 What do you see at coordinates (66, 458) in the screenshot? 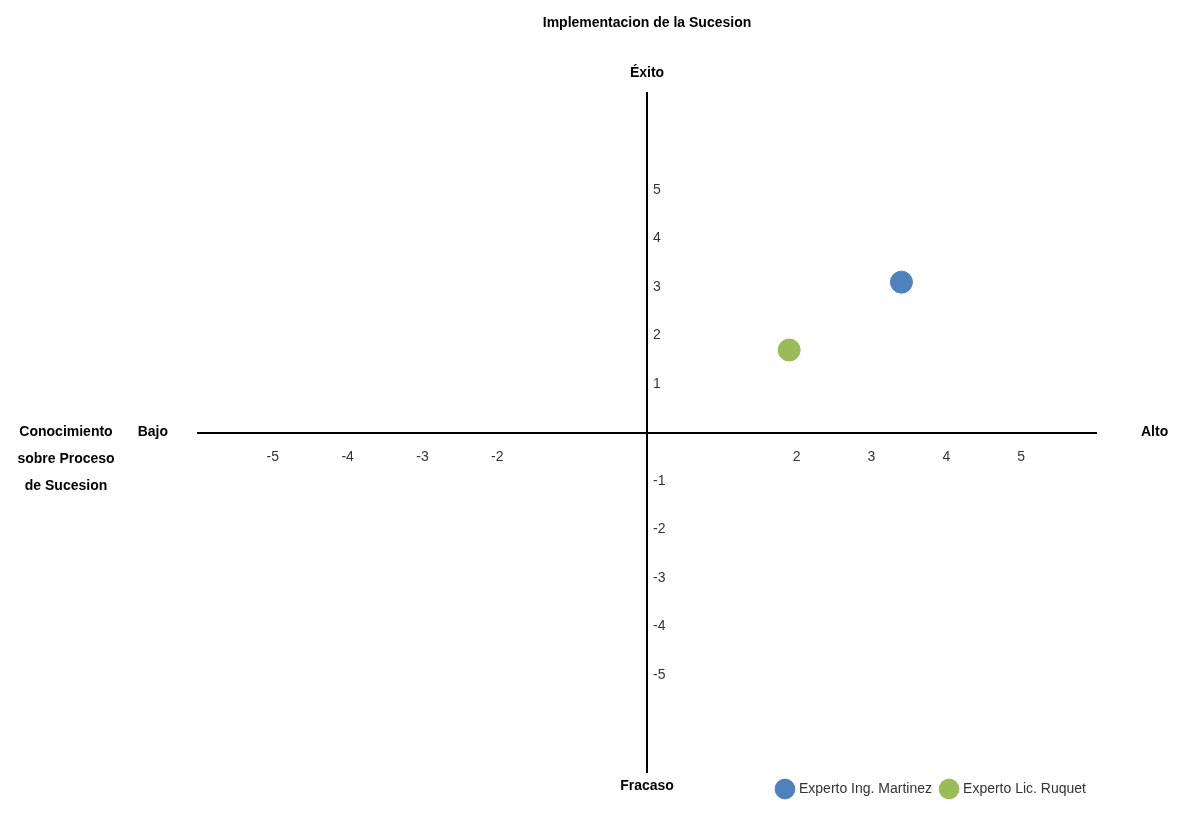
I see `text: Conocimiento sobre Proceso de Sucesion` at bounding box center [66, 458].